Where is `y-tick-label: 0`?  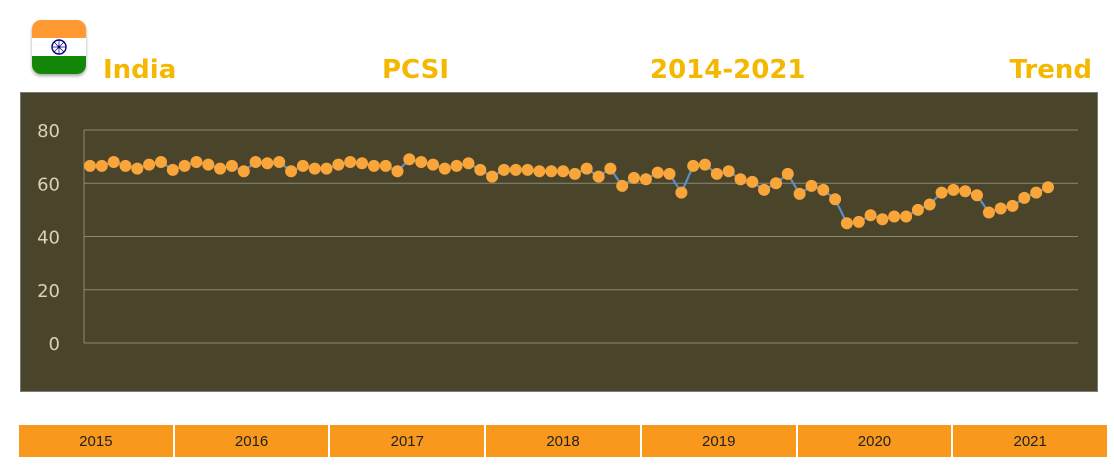 y-tick-label: 0 is located at coordinates (54, 344).